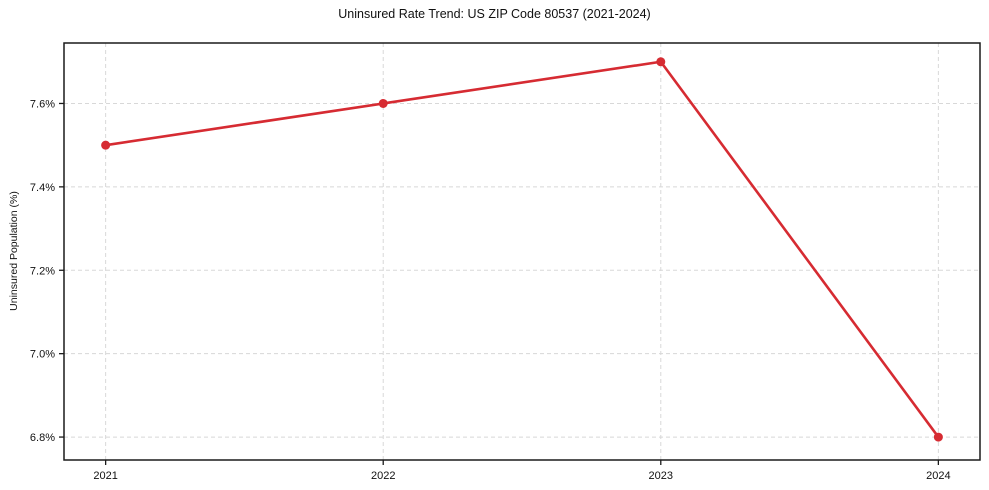  Describe the element at coordinates (938, 476) in the screenshot. I see `x-tick-label: 2024` at that location.